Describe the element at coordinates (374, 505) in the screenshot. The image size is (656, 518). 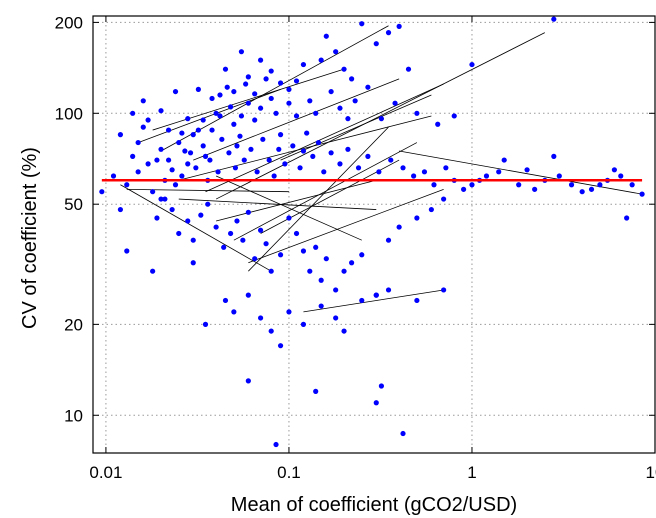
I see `x-axis-label: Mean of coefficient (gCO2/USD)` at that location.